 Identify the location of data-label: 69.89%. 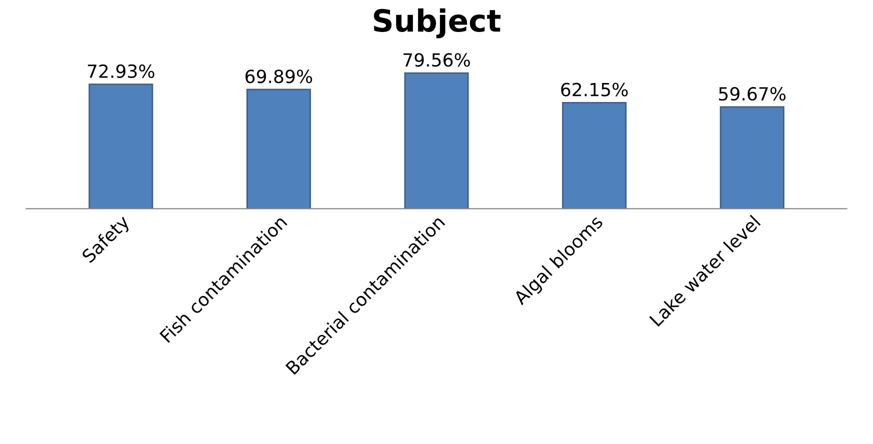
(279, 77).